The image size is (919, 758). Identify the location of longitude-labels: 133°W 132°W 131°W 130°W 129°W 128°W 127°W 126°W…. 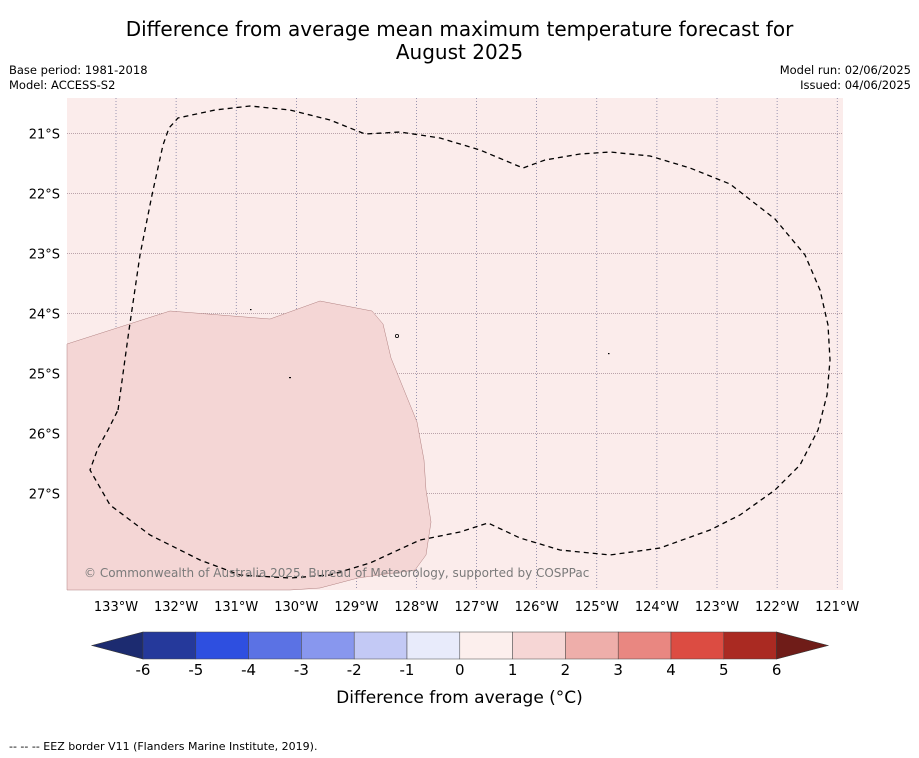
(477, 607).